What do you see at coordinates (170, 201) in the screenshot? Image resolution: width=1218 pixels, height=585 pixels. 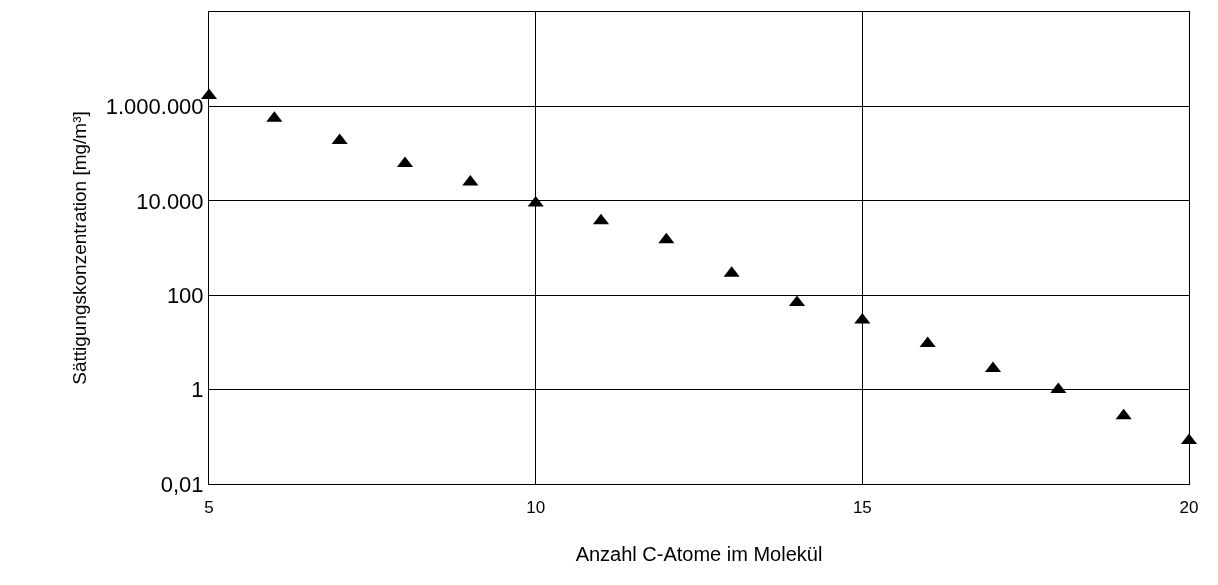 I see `y-tick-label: 10.000` at bounding box center [170, 201].